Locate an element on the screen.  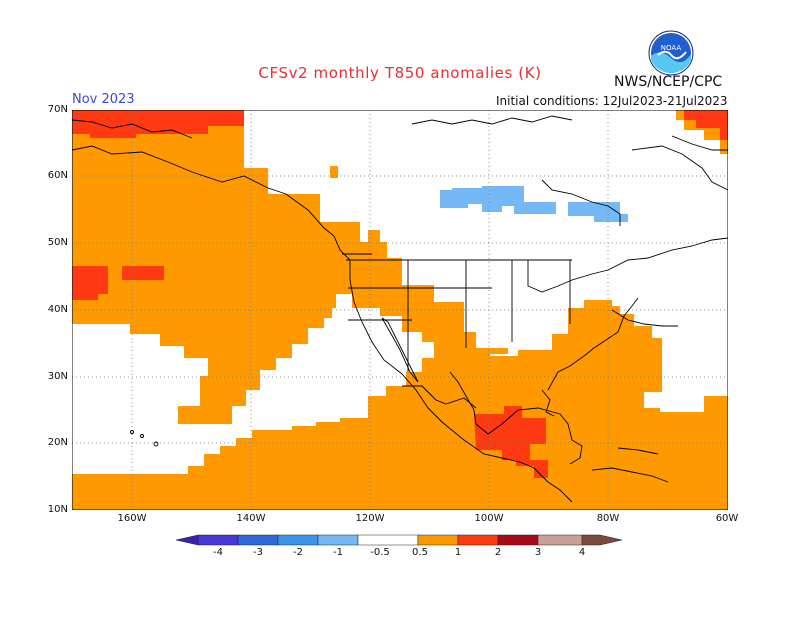
colorbar-tick: -2 is located at coordinates (298, 552).